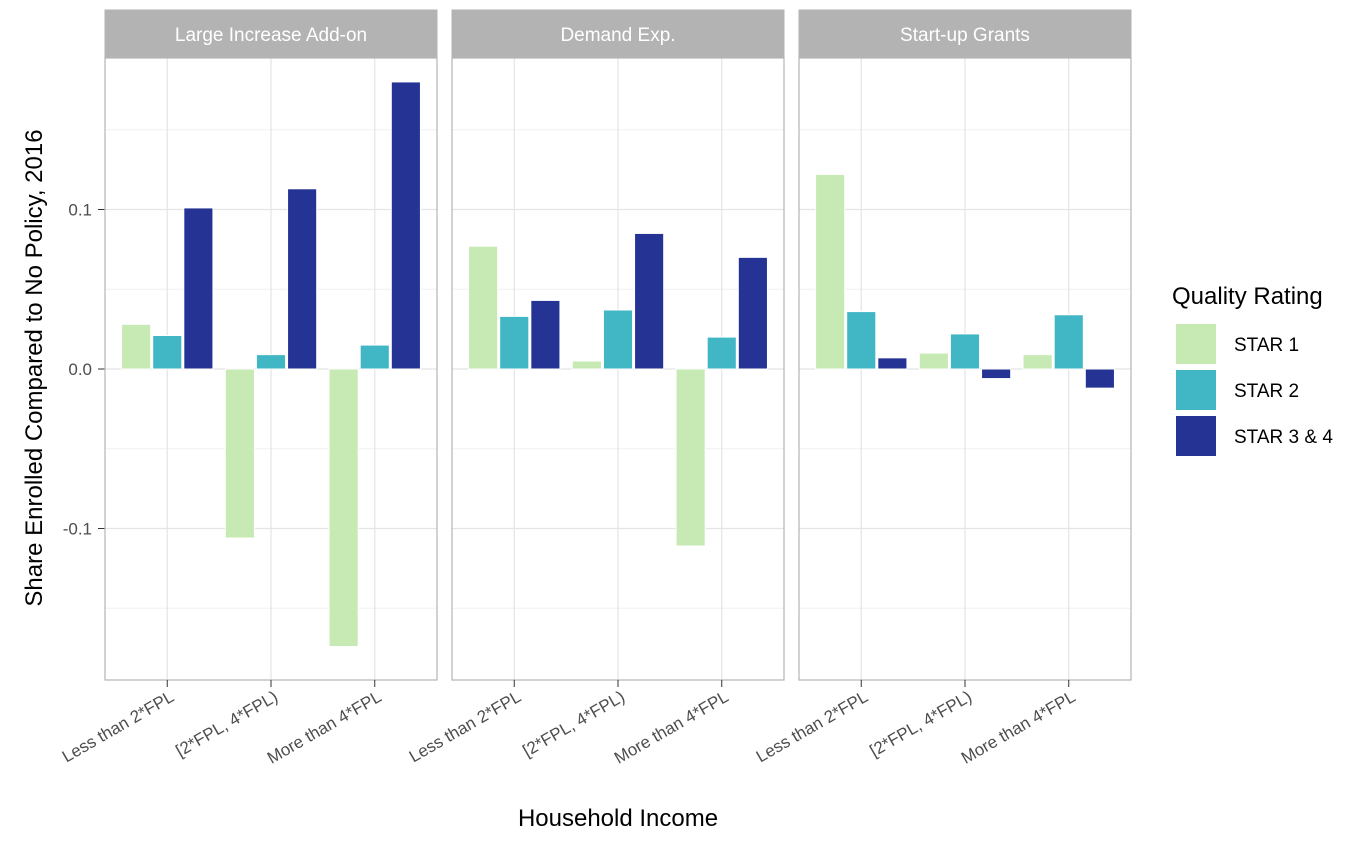 The height and width of the screenshot is (841, 1372). What do you see at coordinates (1266, 391) in the screenshot?
I see `legend-label: STAR 2` at bounding box center [1266, 391].